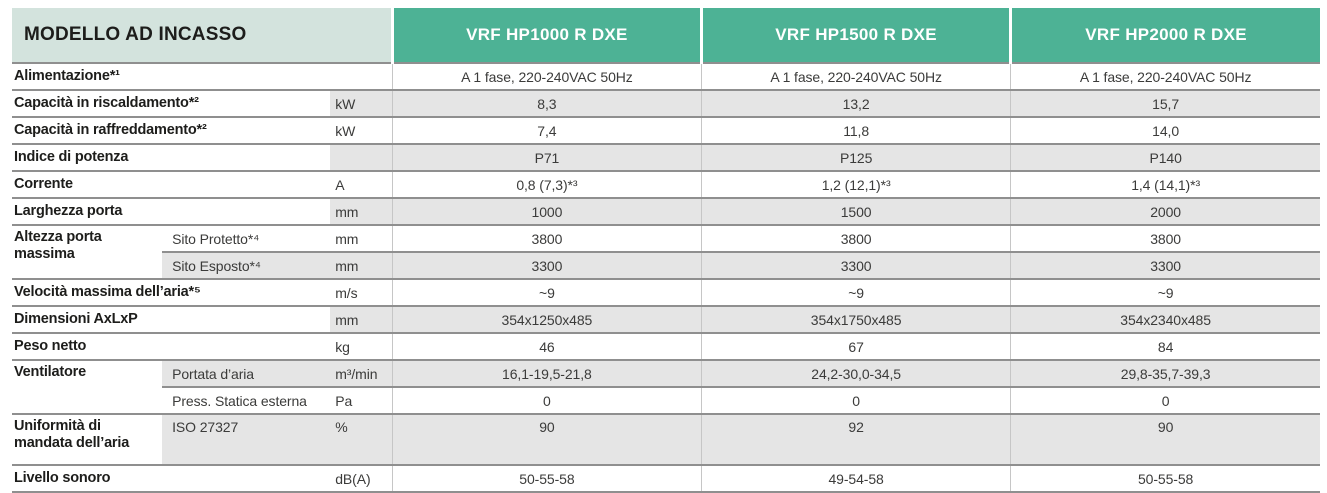  I want to click on cell-value: 354x1250x485, so click(546, 319).